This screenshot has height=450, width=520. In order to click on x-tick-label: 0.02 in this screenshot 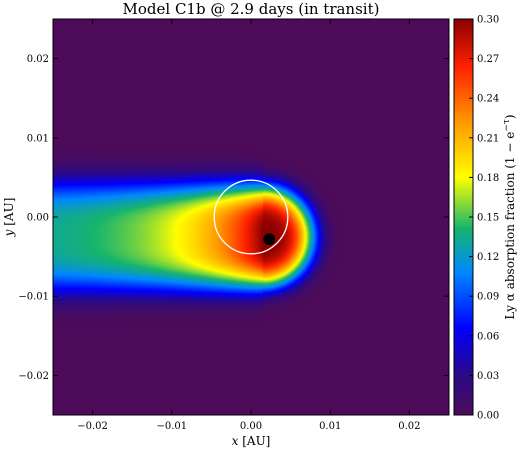, I will do `click(409, 426)`.